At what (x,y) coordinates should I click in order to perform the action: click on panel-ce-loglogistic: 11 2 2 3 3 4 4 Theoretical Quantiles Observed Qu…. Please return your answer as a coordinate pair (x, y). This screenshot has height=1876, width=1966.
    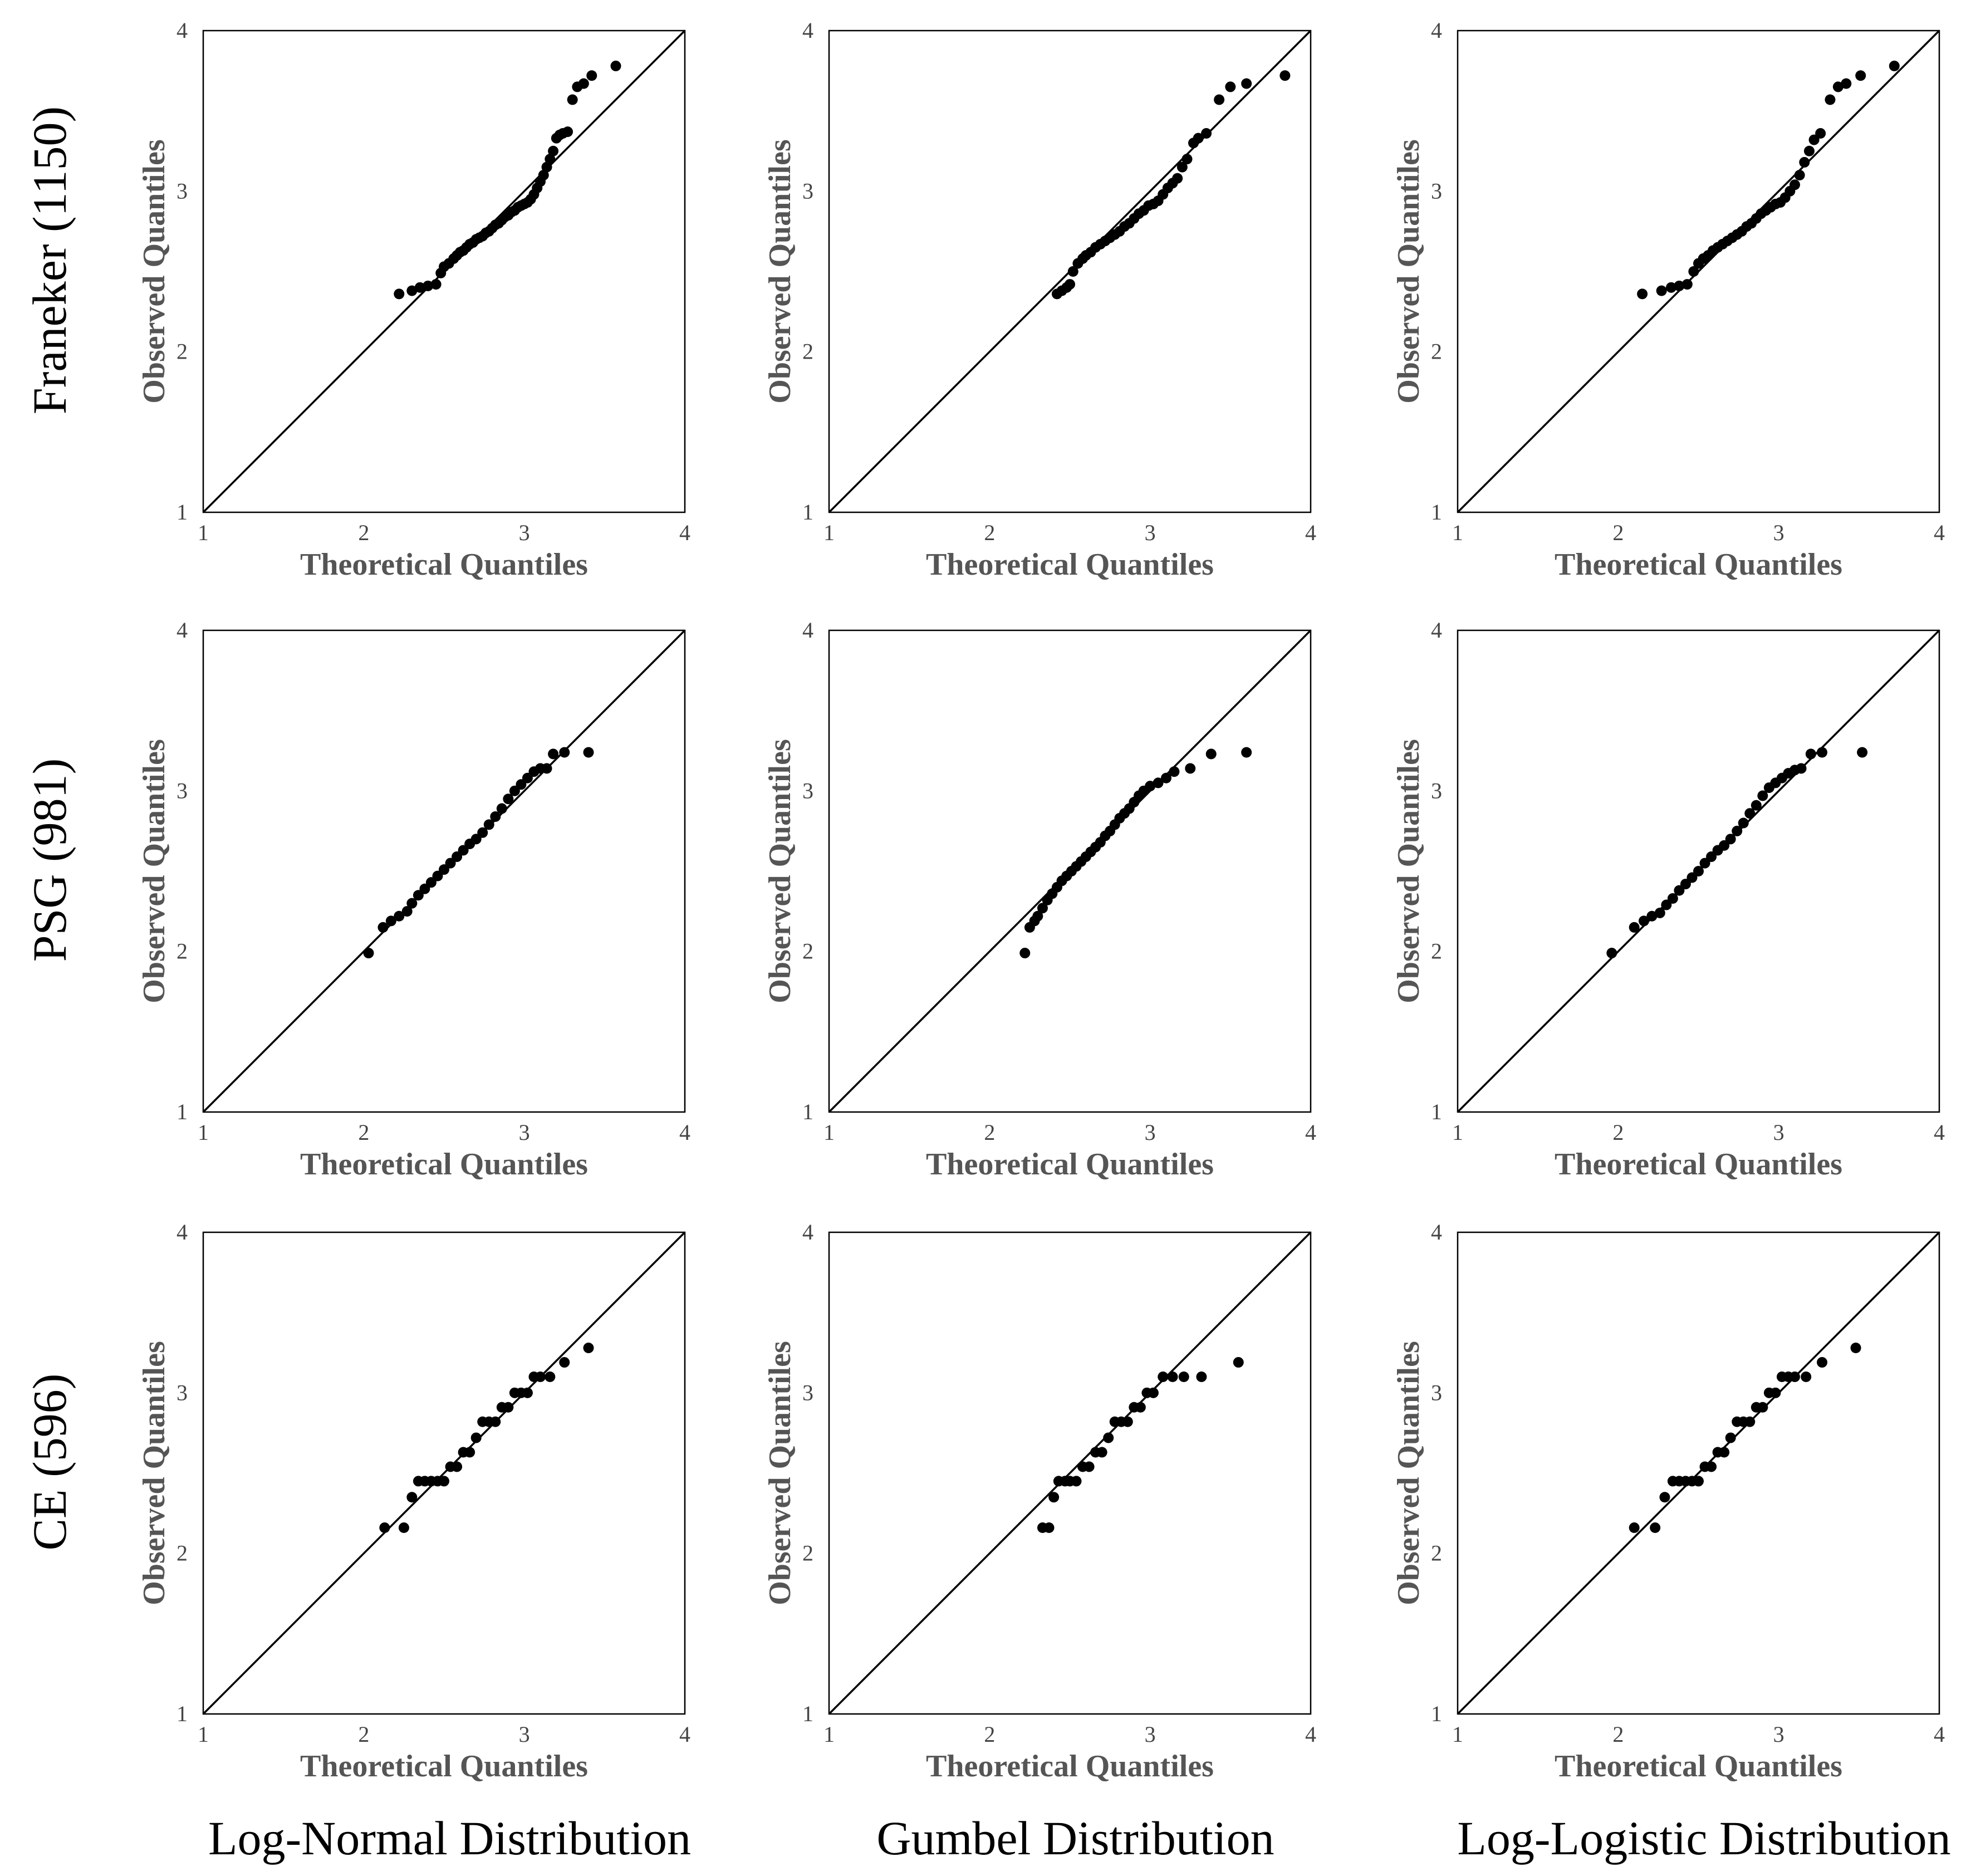
    Looking at the image, I should click on (1668, 1501).